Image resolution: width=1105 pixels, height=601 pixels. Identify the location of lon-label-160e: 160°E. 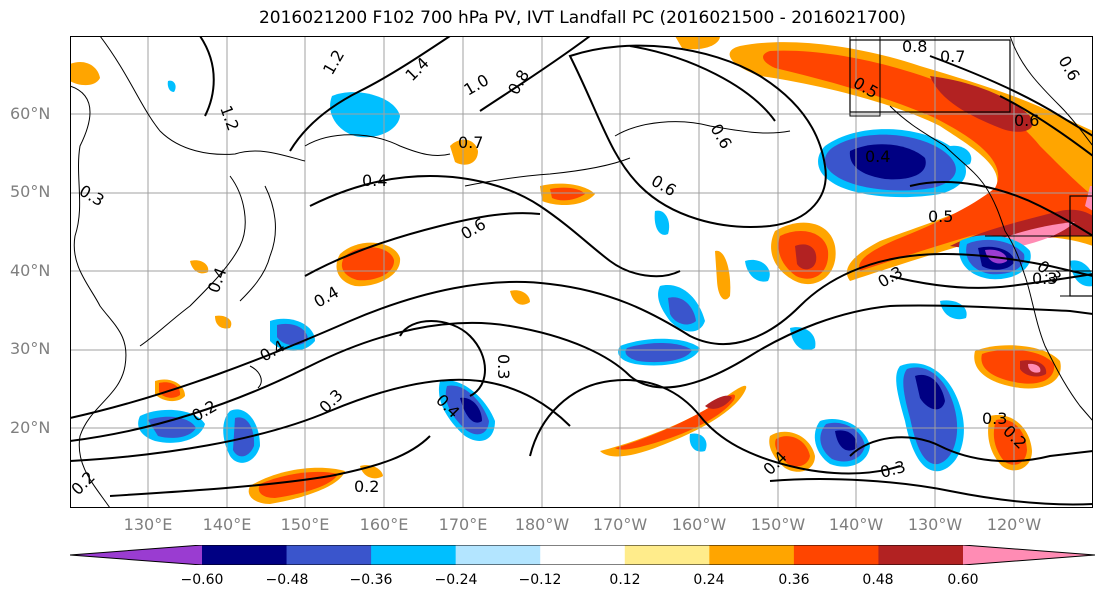
(384, 524).